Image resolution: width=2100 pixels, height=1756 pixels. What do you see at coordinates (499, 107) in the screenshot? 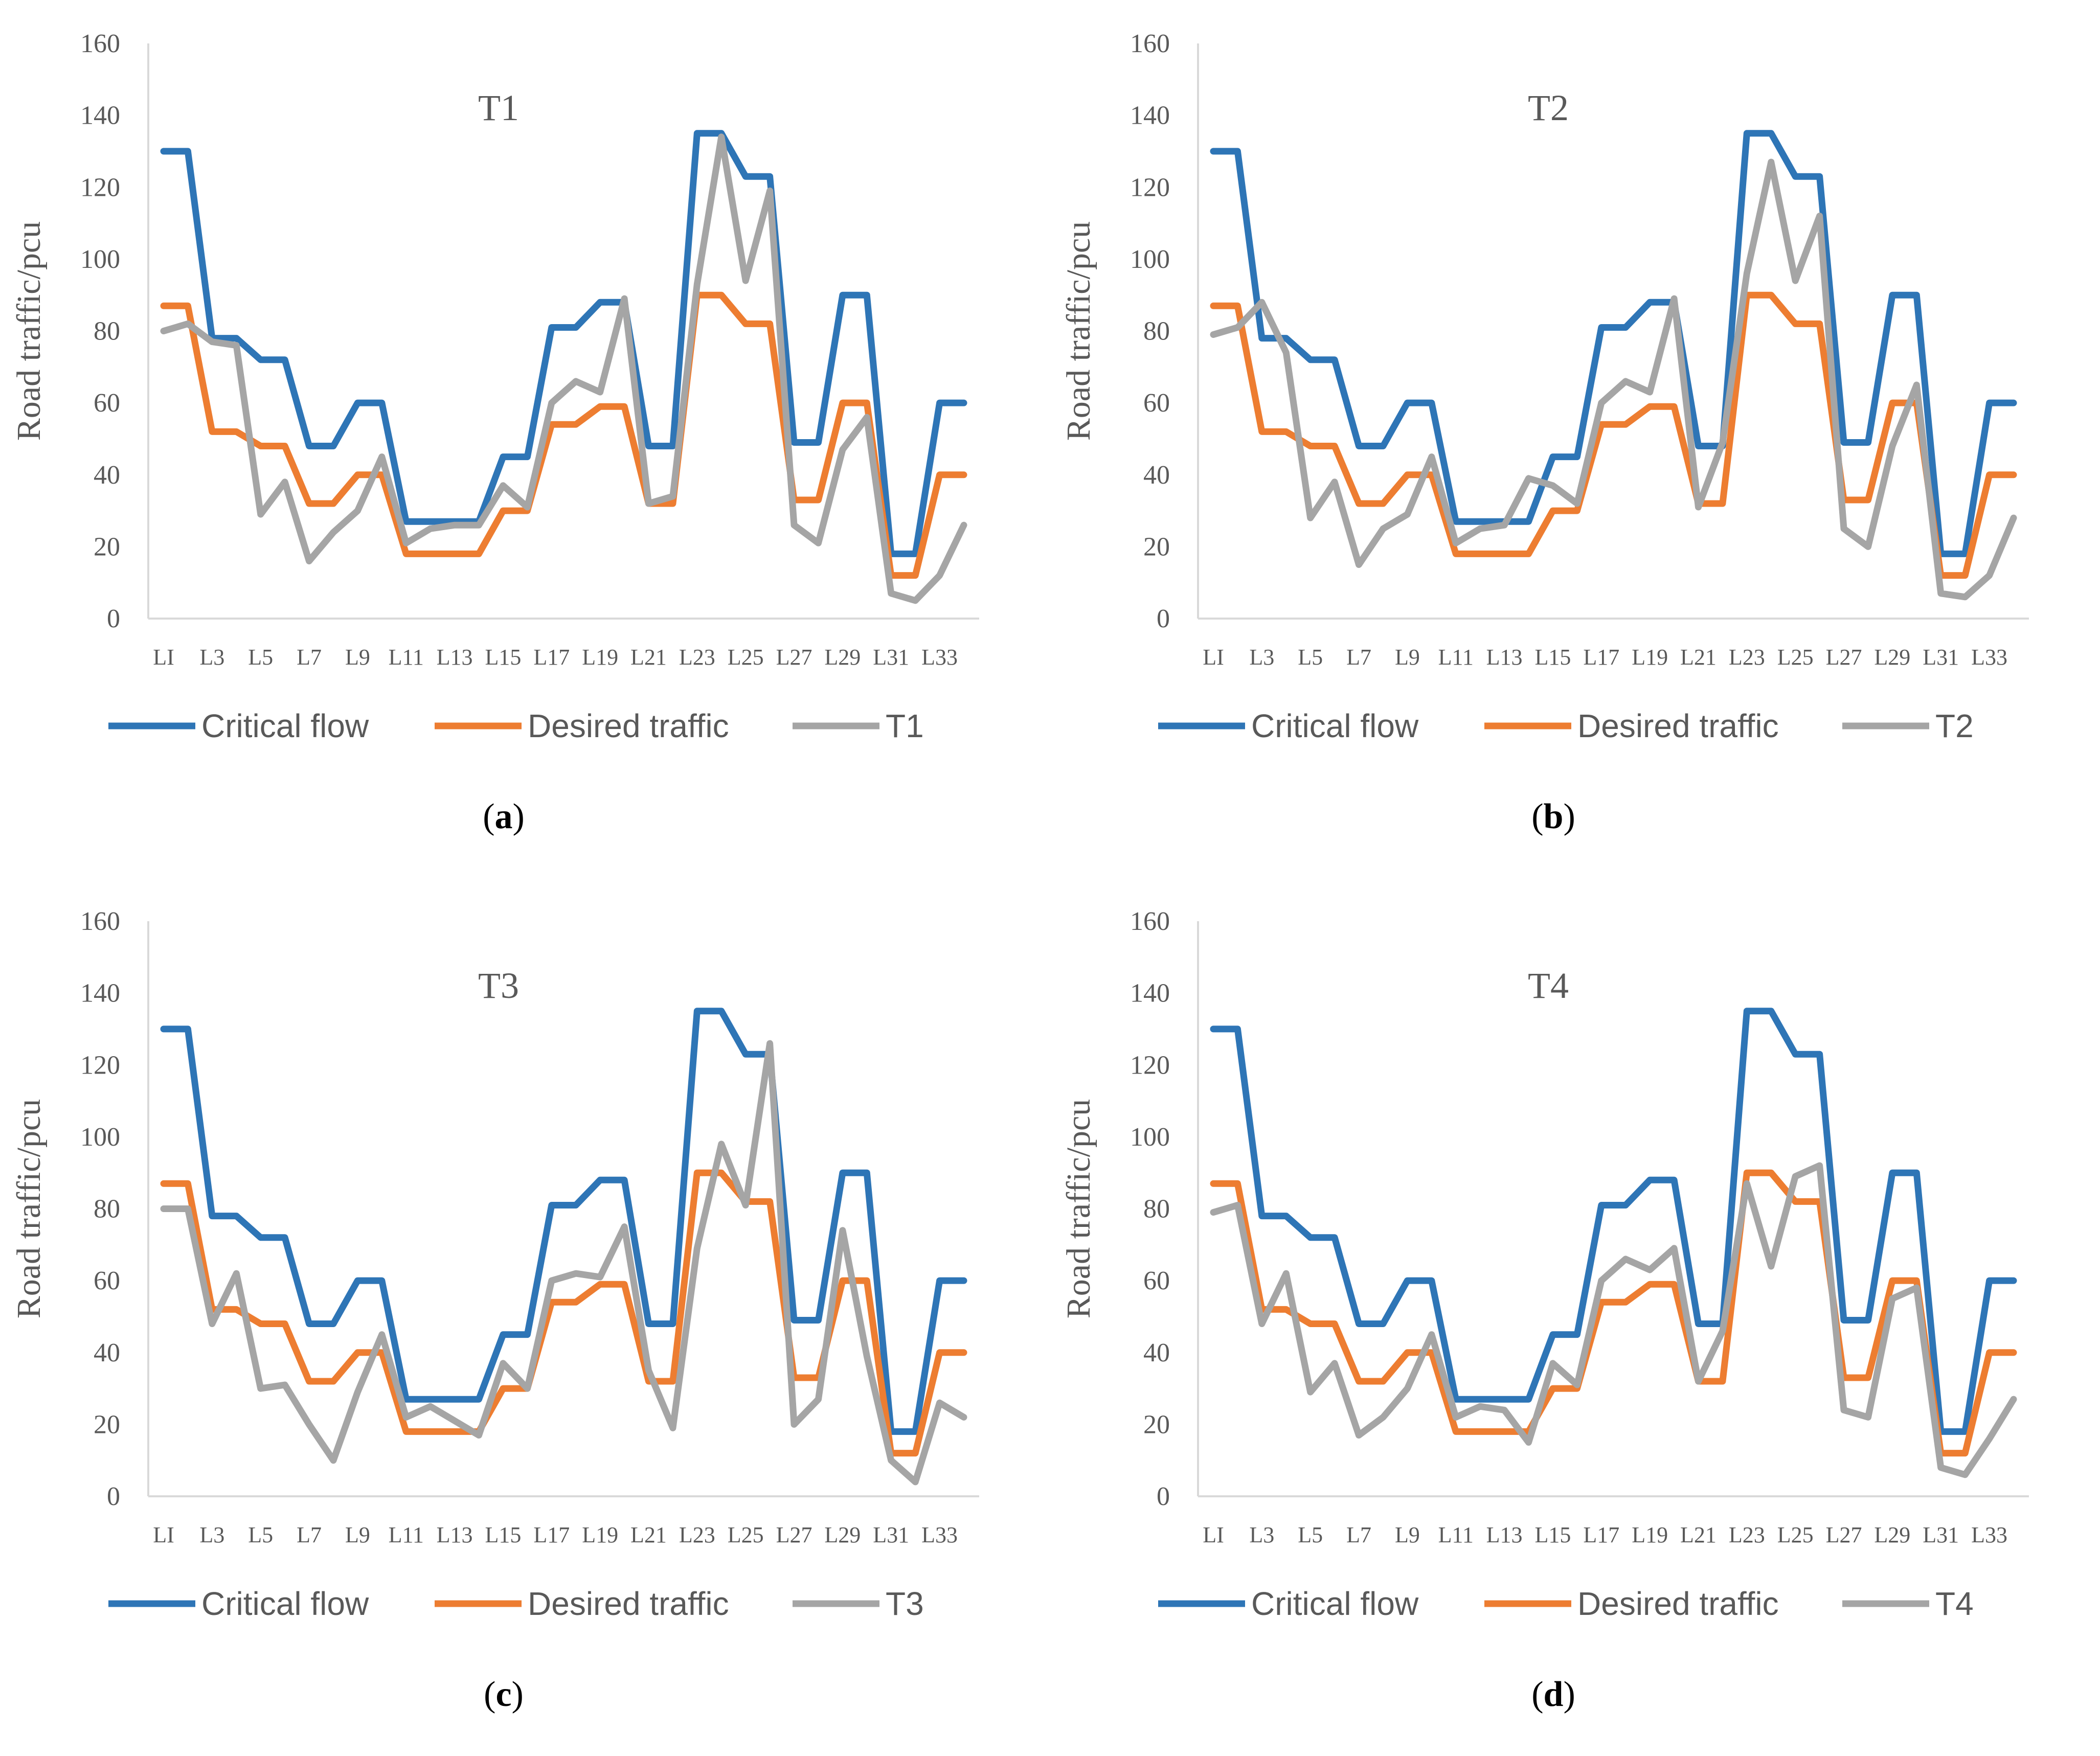
I see `chart-title: T1` at bounding box center [499, 107].